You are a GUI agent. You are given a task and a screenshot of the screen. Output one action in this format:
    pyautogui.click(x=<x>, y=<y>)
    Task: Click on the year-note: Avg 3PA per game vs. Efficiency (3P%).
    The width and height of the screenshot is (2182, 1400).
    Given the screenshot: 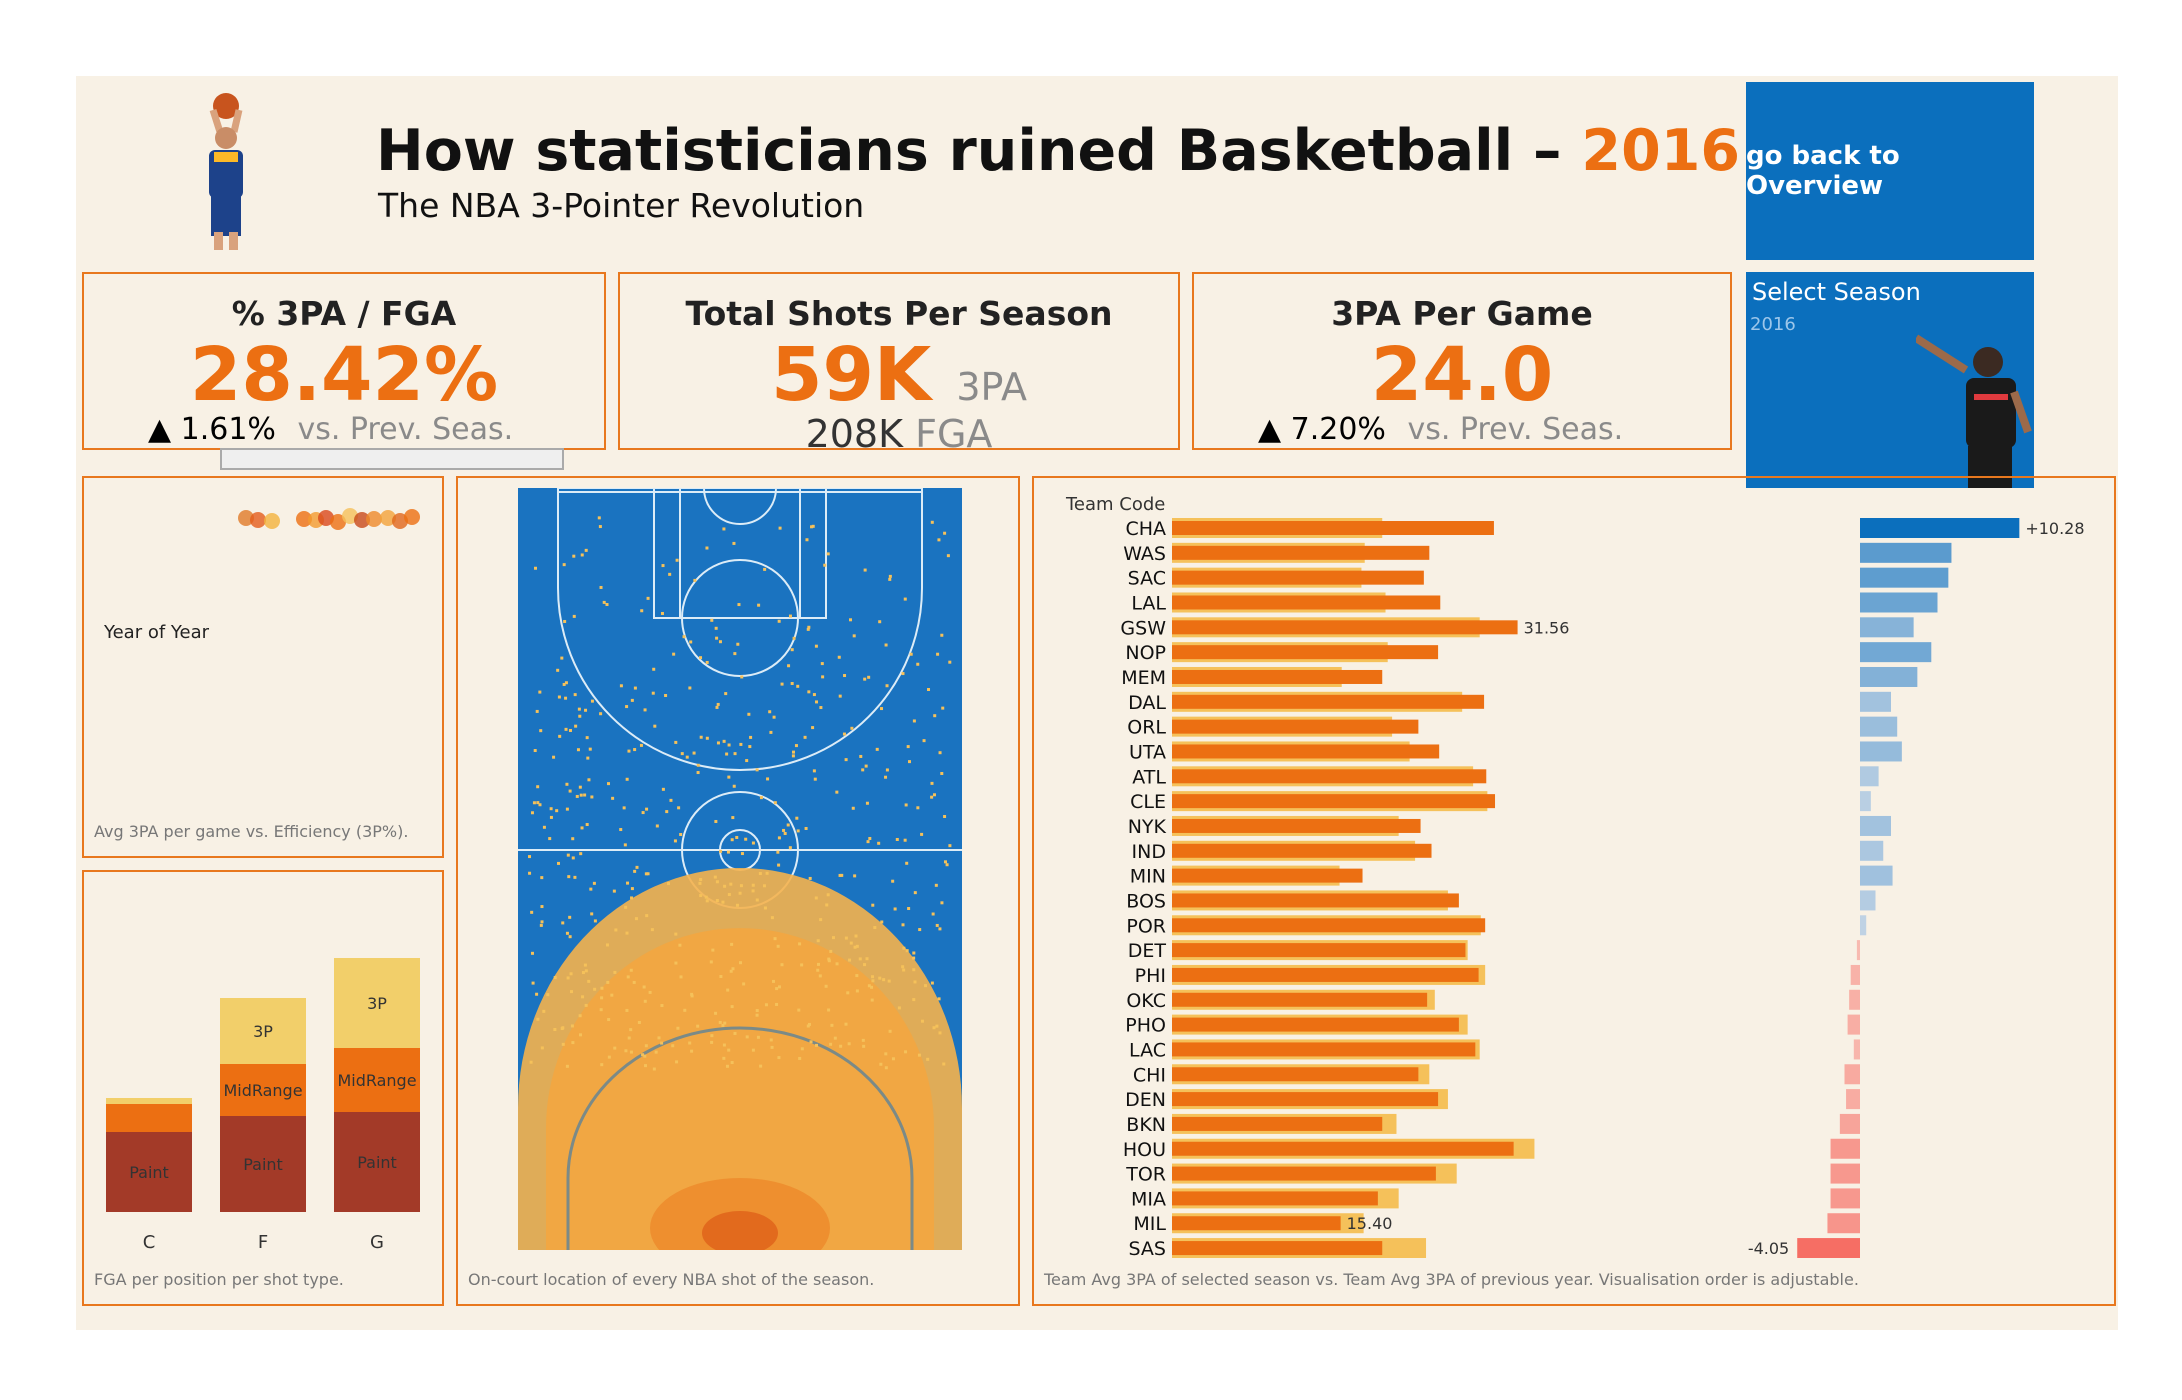 What is the action you would take?
    pyautogui.click(x=251, y=831)
    